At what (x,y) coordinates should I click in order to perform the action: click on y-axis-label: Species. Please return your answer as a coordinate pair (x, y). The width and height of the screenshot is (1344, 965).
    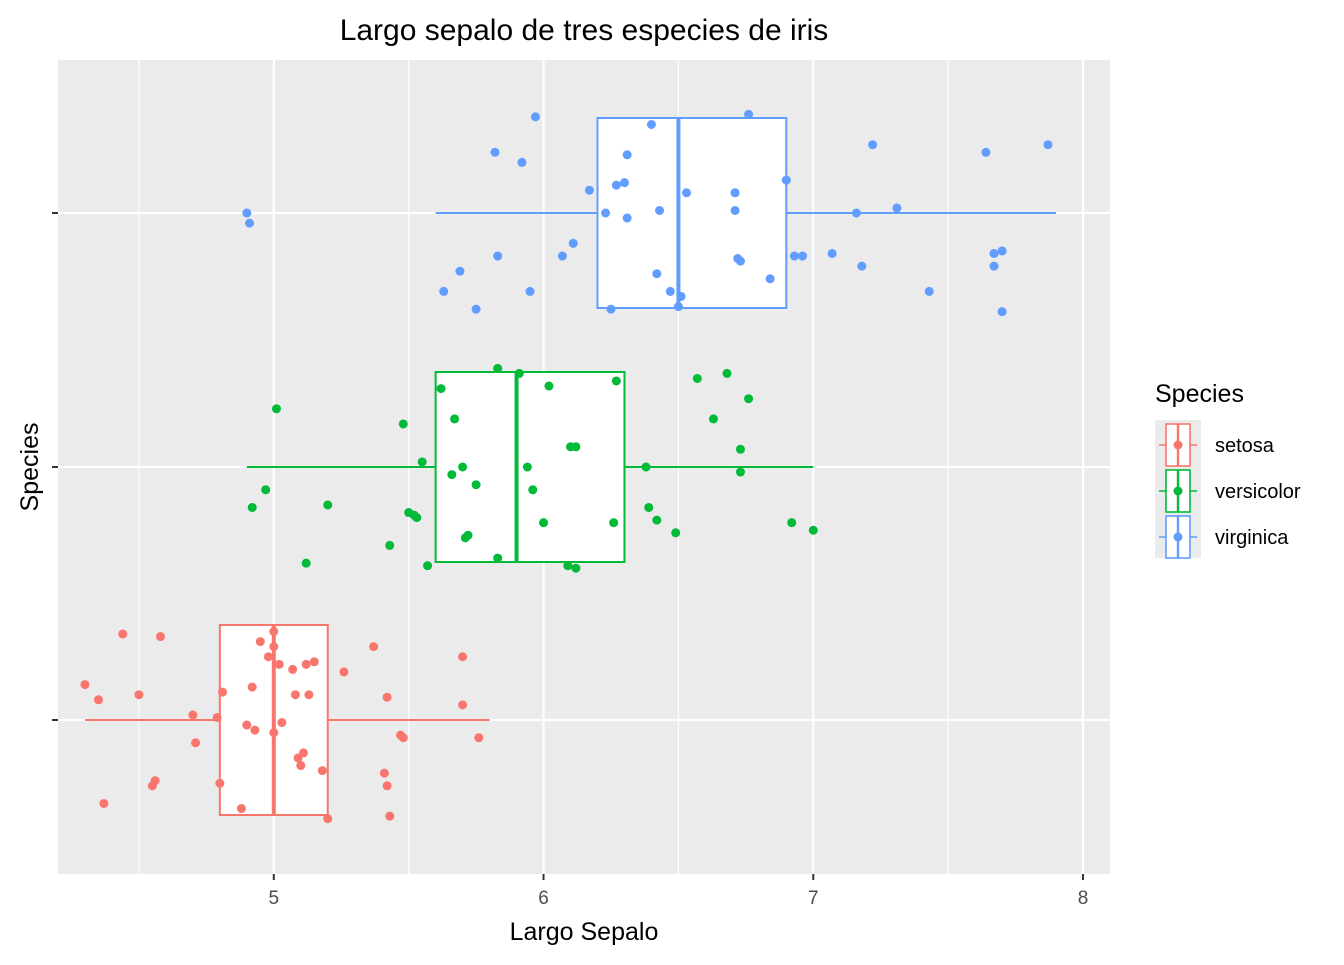
    Looking at the image, I should click on (30, 467).